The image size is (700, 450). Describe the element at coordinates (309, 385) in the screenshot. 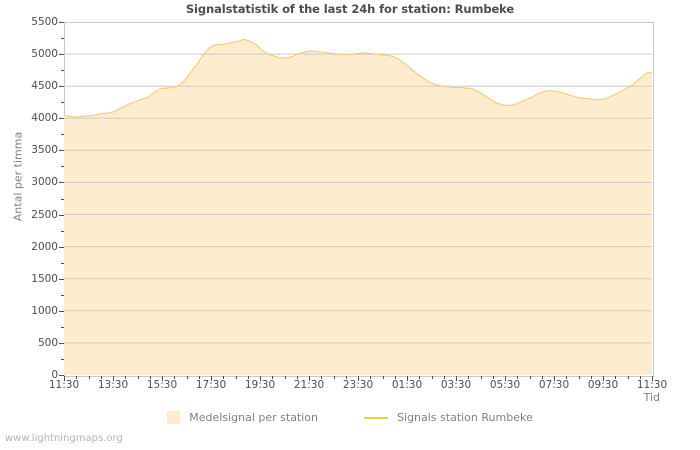

I see `x-axis-tick-label: 21:30` at that location.